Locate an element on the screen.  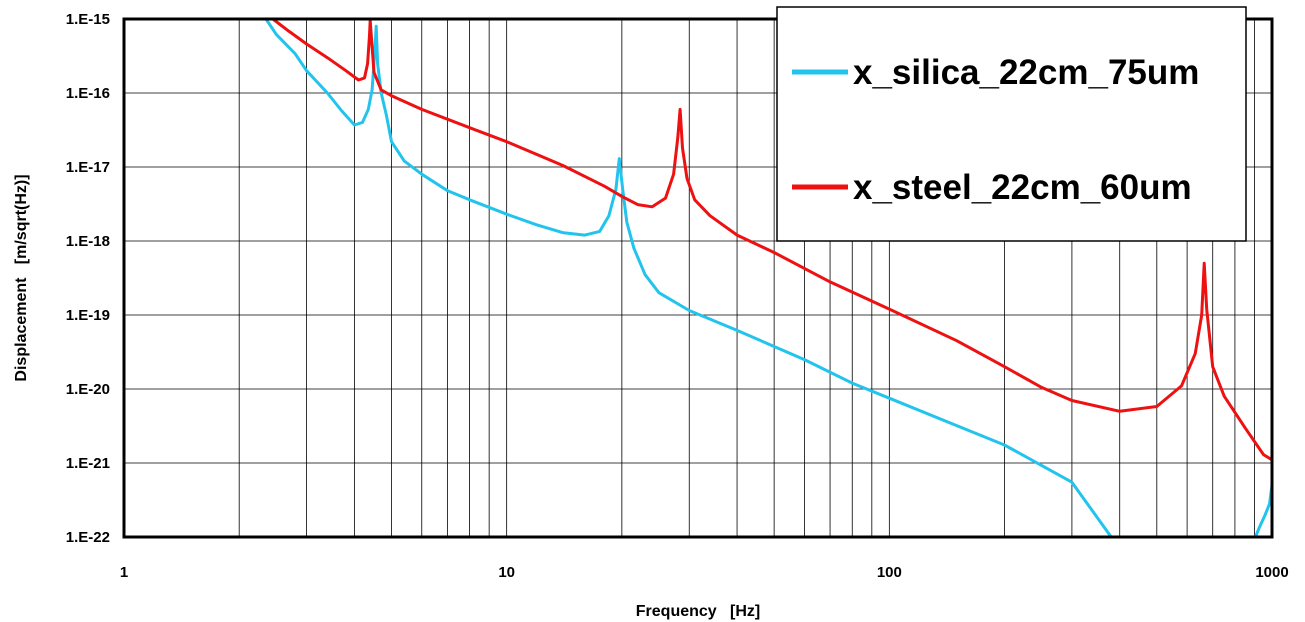
y-tick-label: 1.E-17 is located at coordinates (88, 167).